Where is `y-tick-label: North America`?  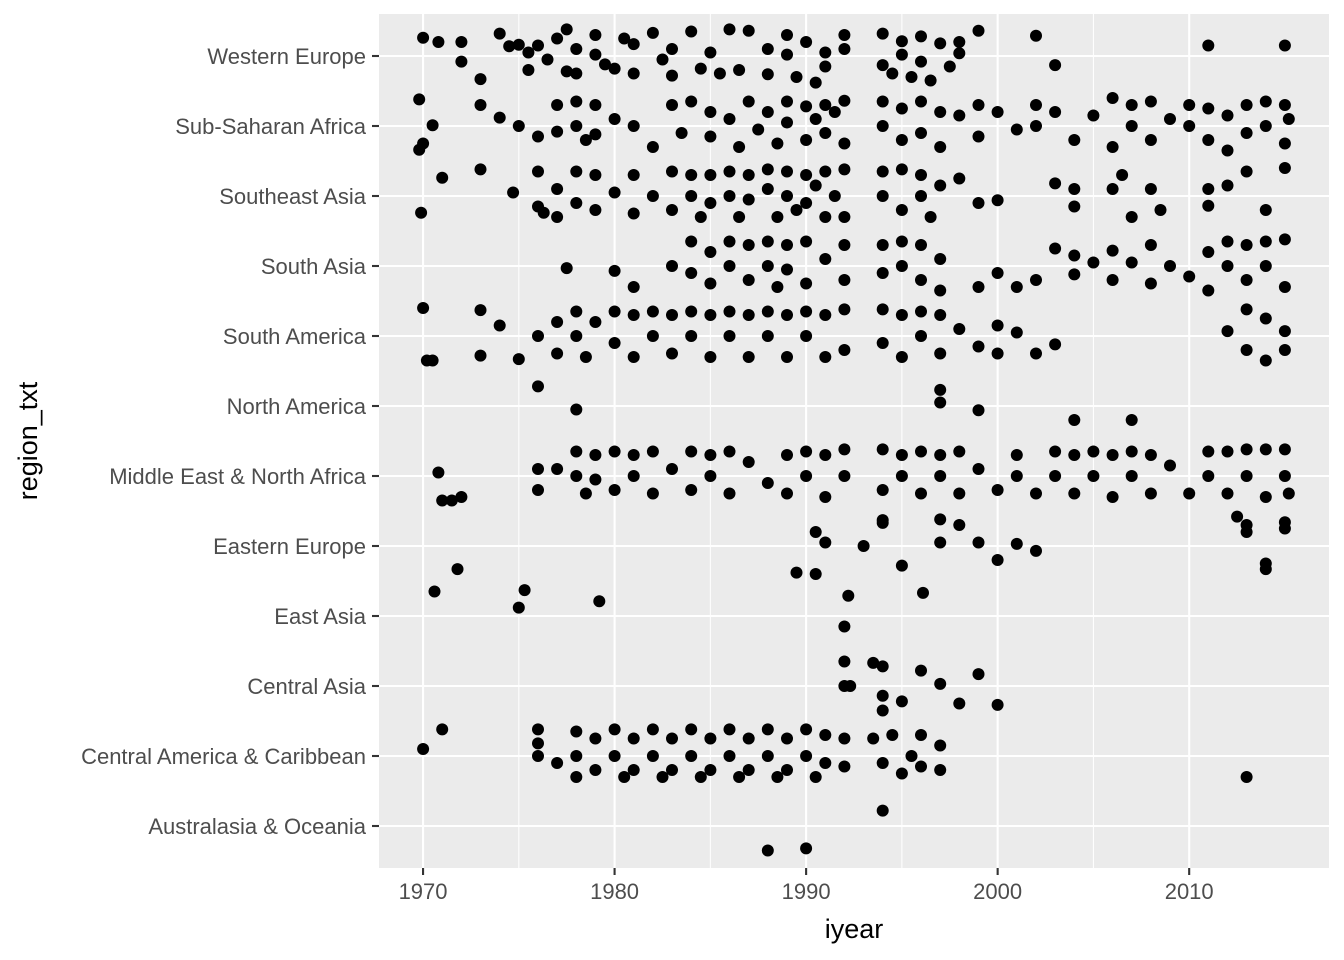 y-tick-label: North America is located at coordinates (297, 406).